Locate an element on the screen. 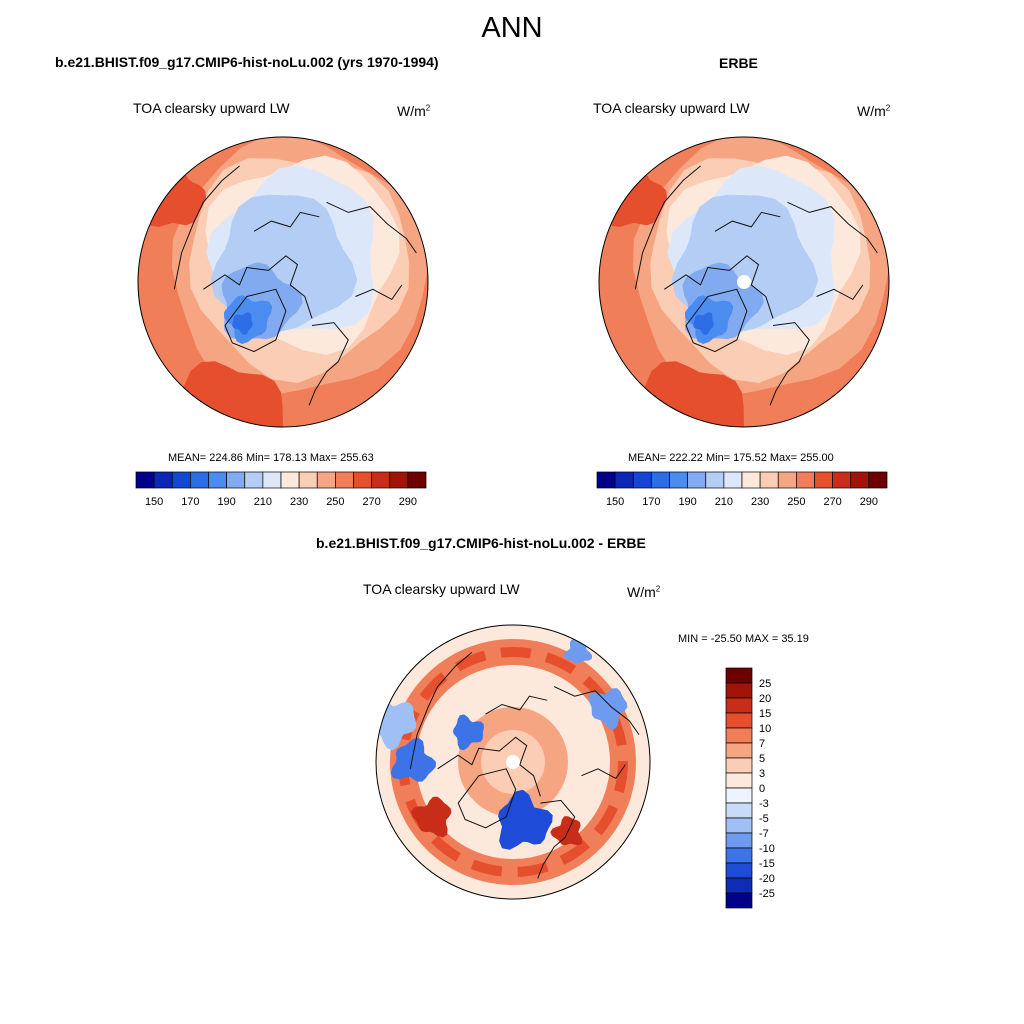 The height and width of the screenshot is (1024, 1024). panel-c-arctic-russia-coastline is located at coordinates (516, 705).